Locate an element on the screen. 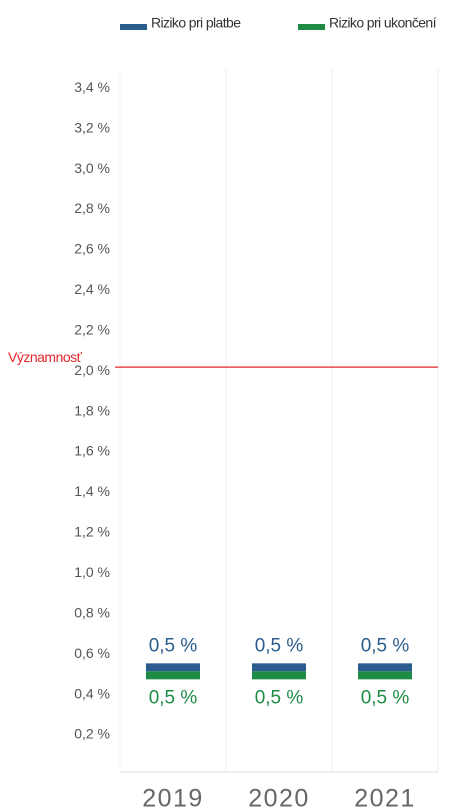 The width and height of the screenshot is (471, 812). threshold-label: Významnosť is located at coordinates (45, 357).